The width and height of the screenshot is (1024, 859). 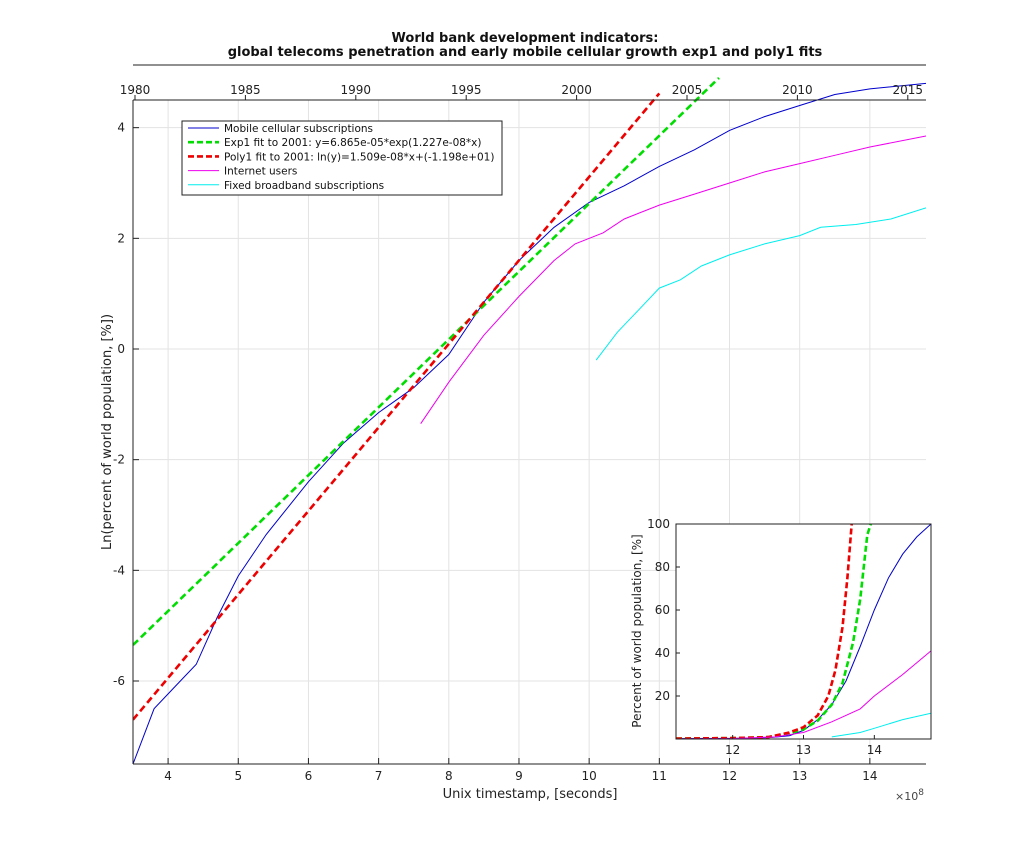 What do you see at coordinates (687, 90) in the screenshot?
I see `top-year-label: 2005` at bounding box center [687, 90].